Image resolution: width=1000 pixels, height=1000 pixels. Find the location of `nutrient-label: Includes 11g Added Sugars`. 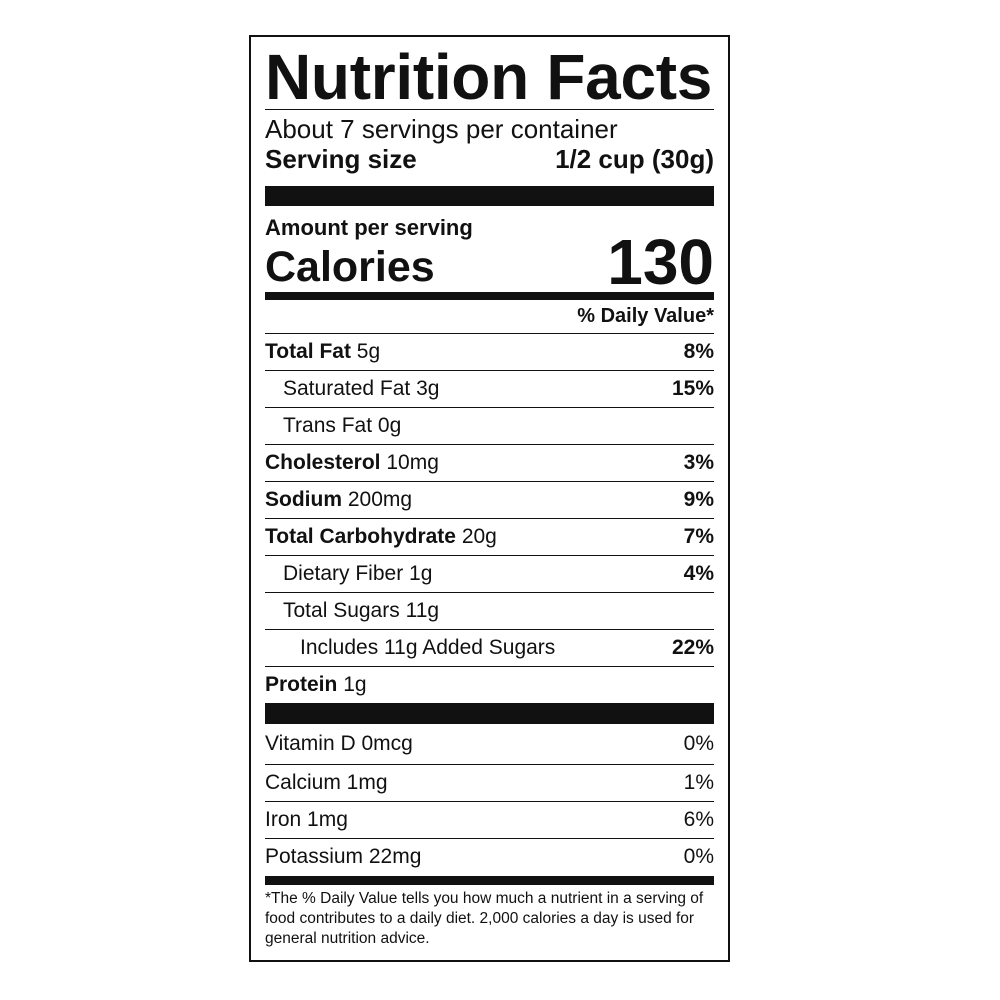

nutrient-label: Includes 11g Added Sugars is located at coordinates (410, 648).